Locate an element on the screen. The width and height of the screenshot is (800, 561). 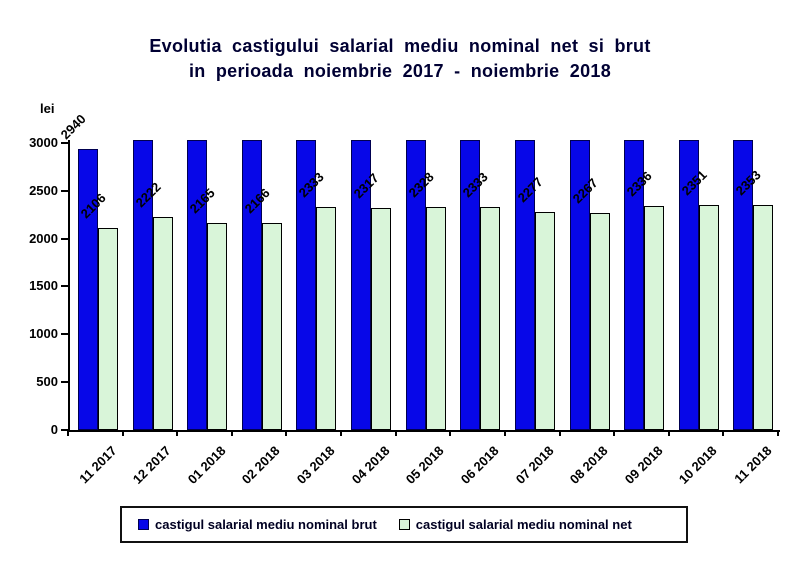
legend-item-net: castigul salarial mediu nominal net is located at coordinates (515, 524).